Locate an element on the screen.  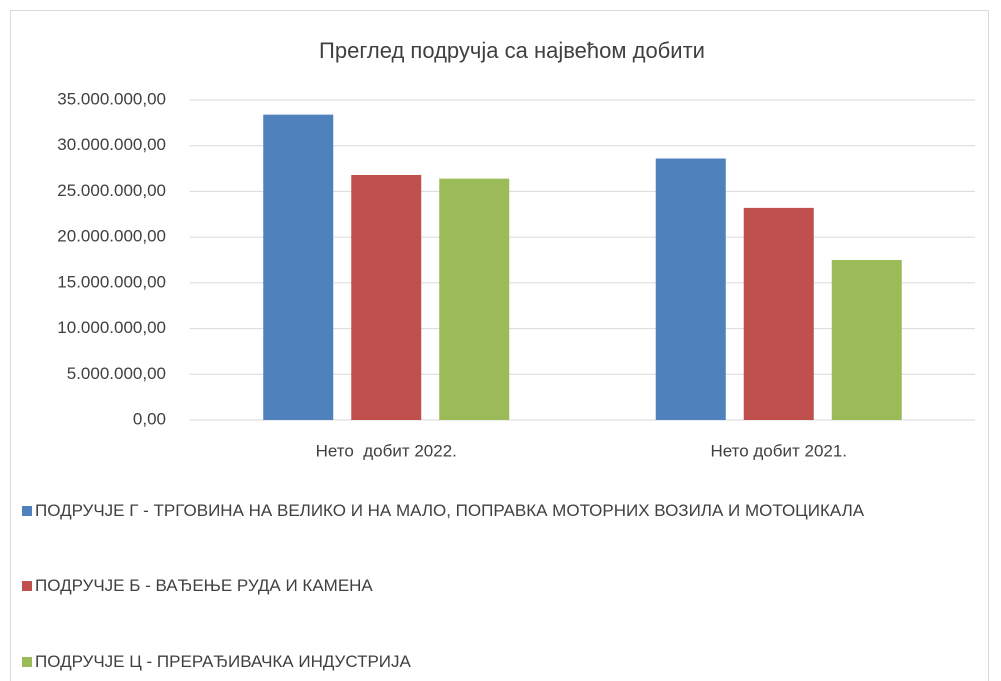
legend-label: ПОДРУЧЈЕ Б - ВАЂЕЊЕ РУДА И КАМЕНА is located at coordinates (204, 585).